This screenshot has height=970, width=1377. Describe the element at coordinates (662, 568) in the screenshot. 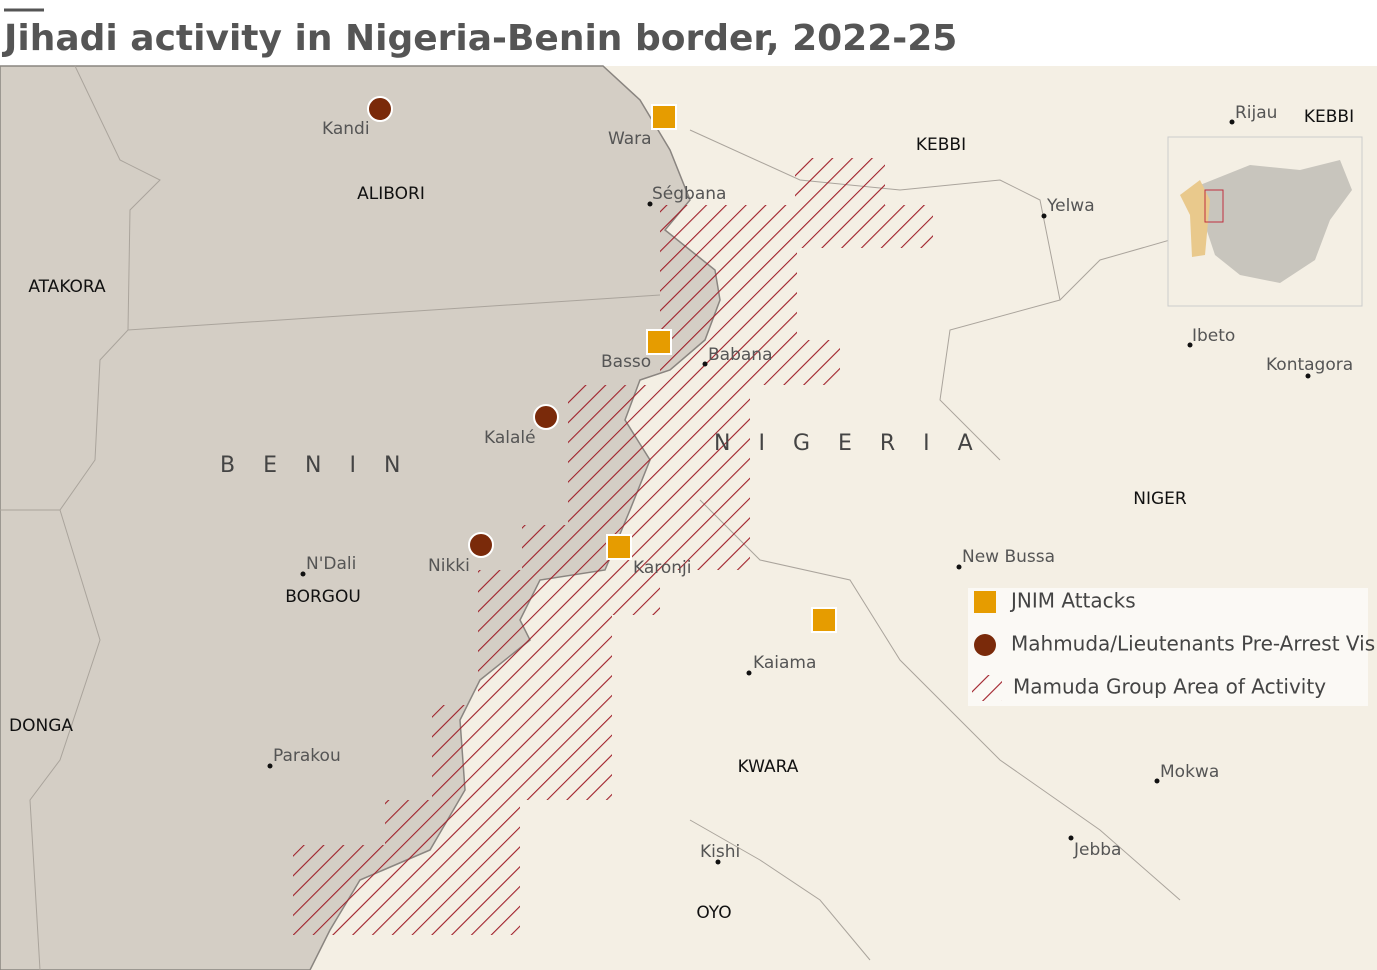

I see `place-label: Karonji` at that location.